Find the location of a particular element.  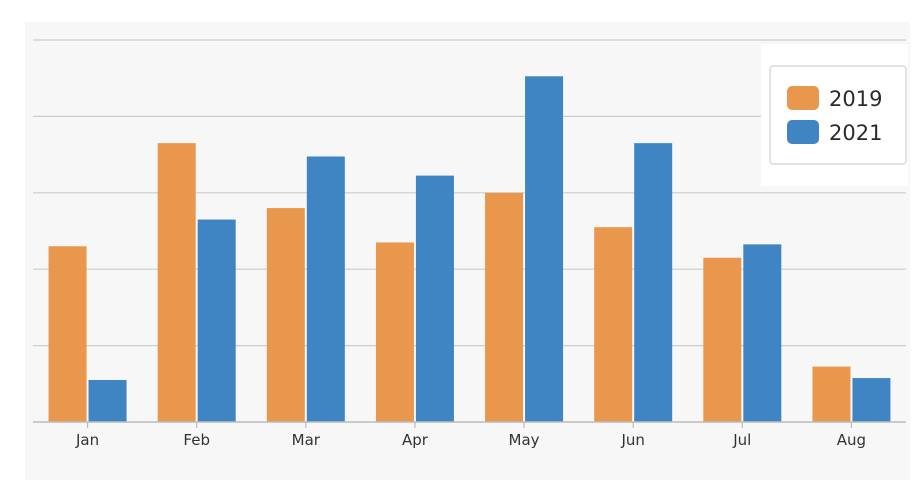

x-tick-label-jan: Jan is located at coordinates (87, 440).